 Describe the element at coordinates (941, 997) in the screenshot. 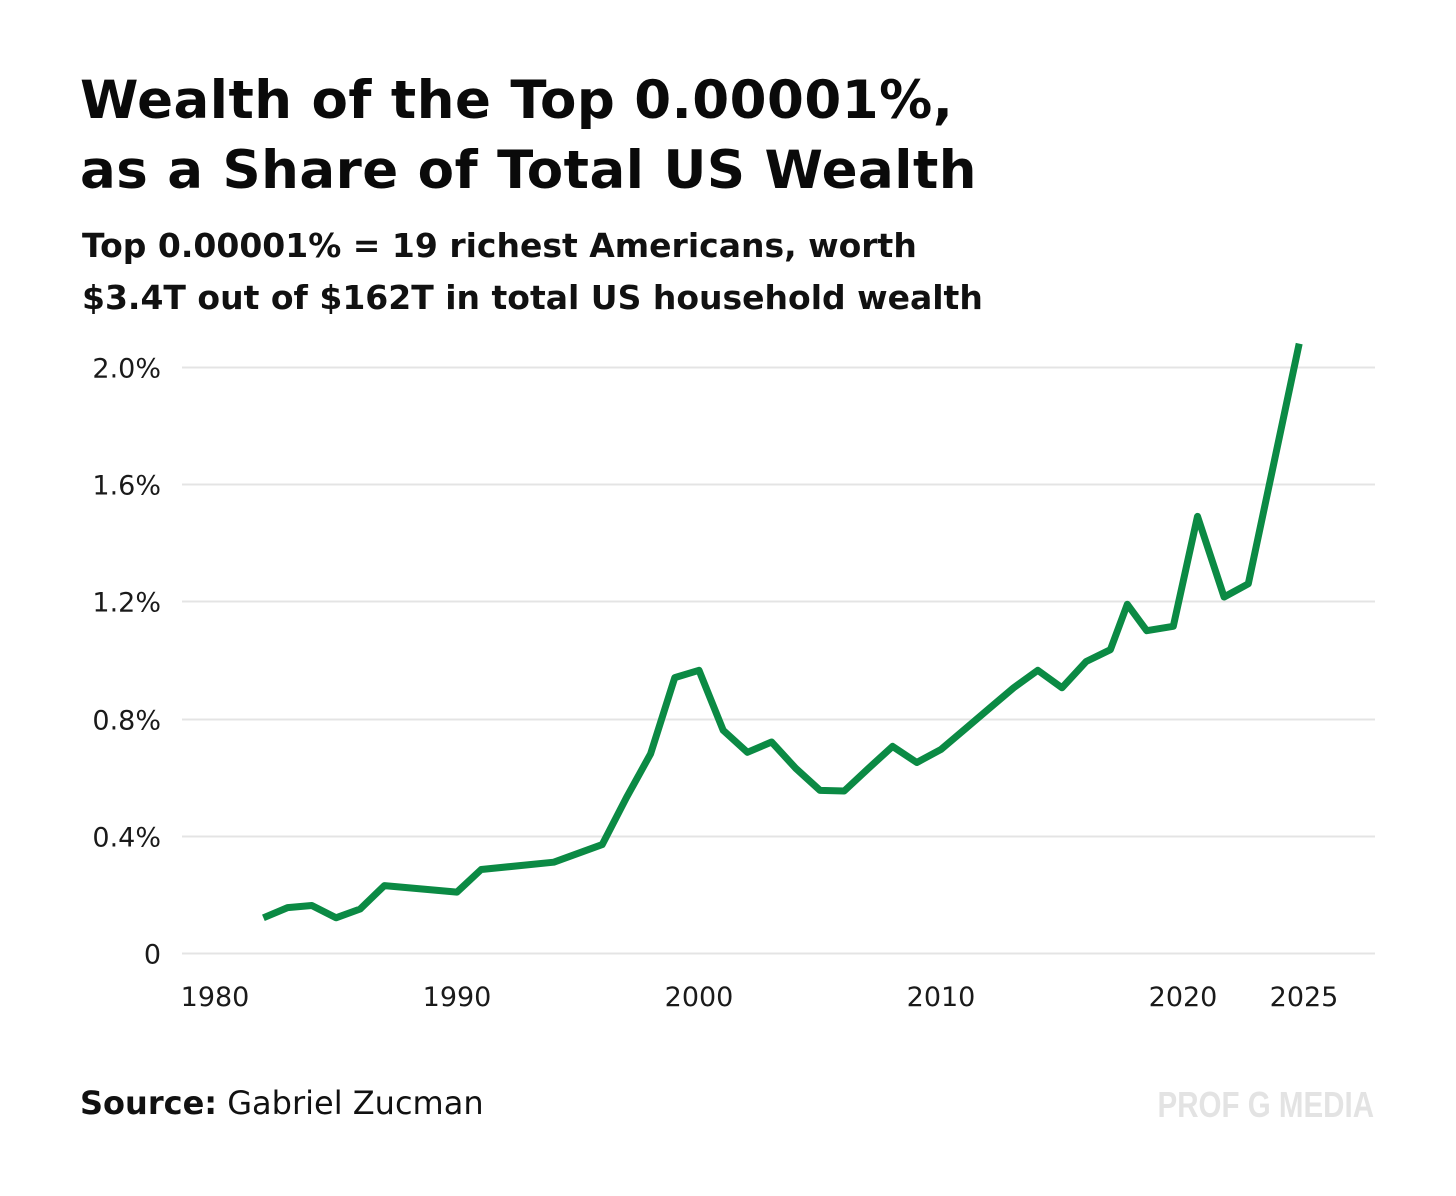

I see `x-tick-label: 2010` at that location.